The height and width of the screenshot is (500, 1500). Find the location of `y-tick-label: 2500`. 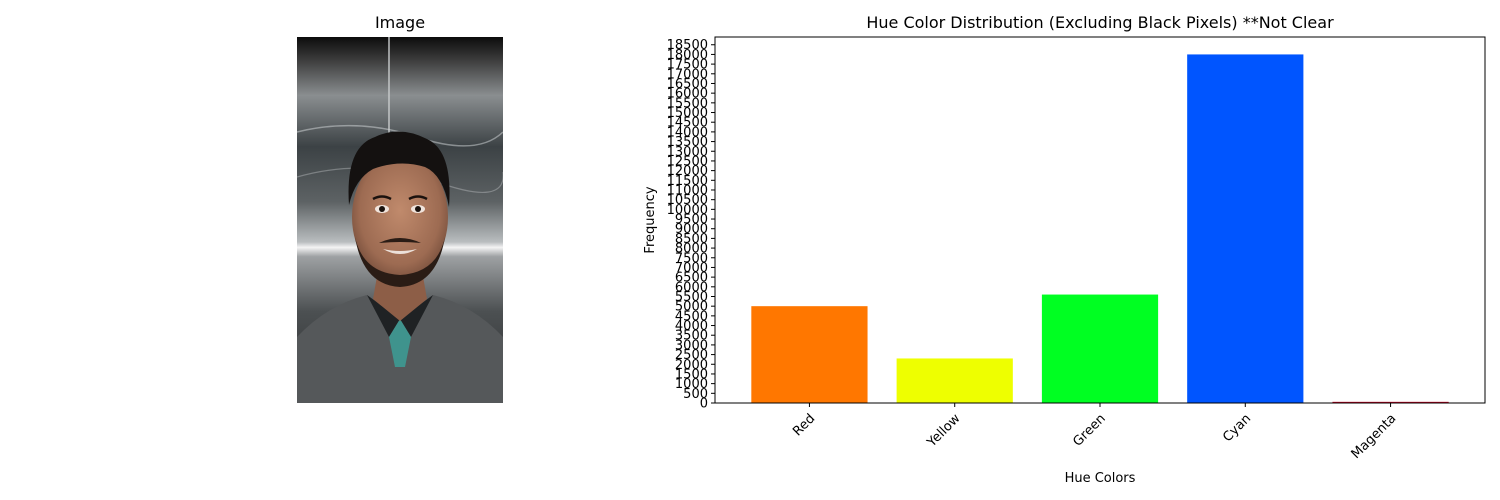

y-tick-label: 2500 is located at coordinates (691, 355).